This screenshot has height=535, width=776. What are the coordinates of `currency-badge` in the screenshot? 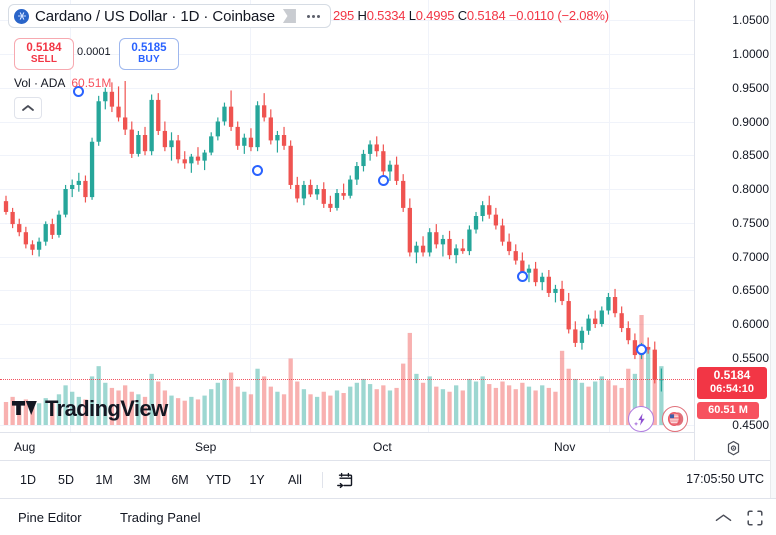 It's located at (675, 419).